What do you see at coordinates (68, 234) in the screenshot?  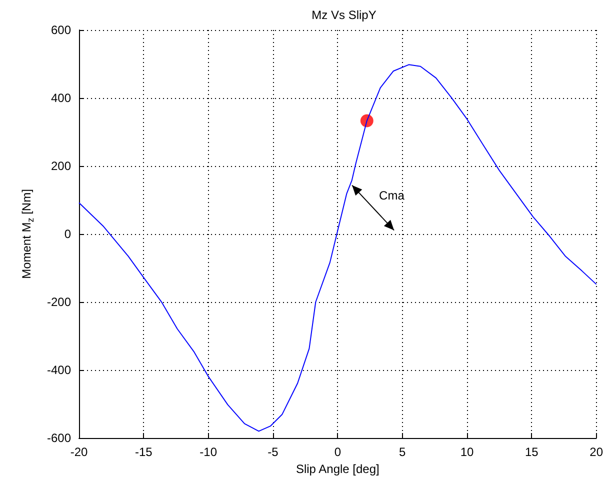 I see `y-tick-label: 0` at bounding box center [68, 234].